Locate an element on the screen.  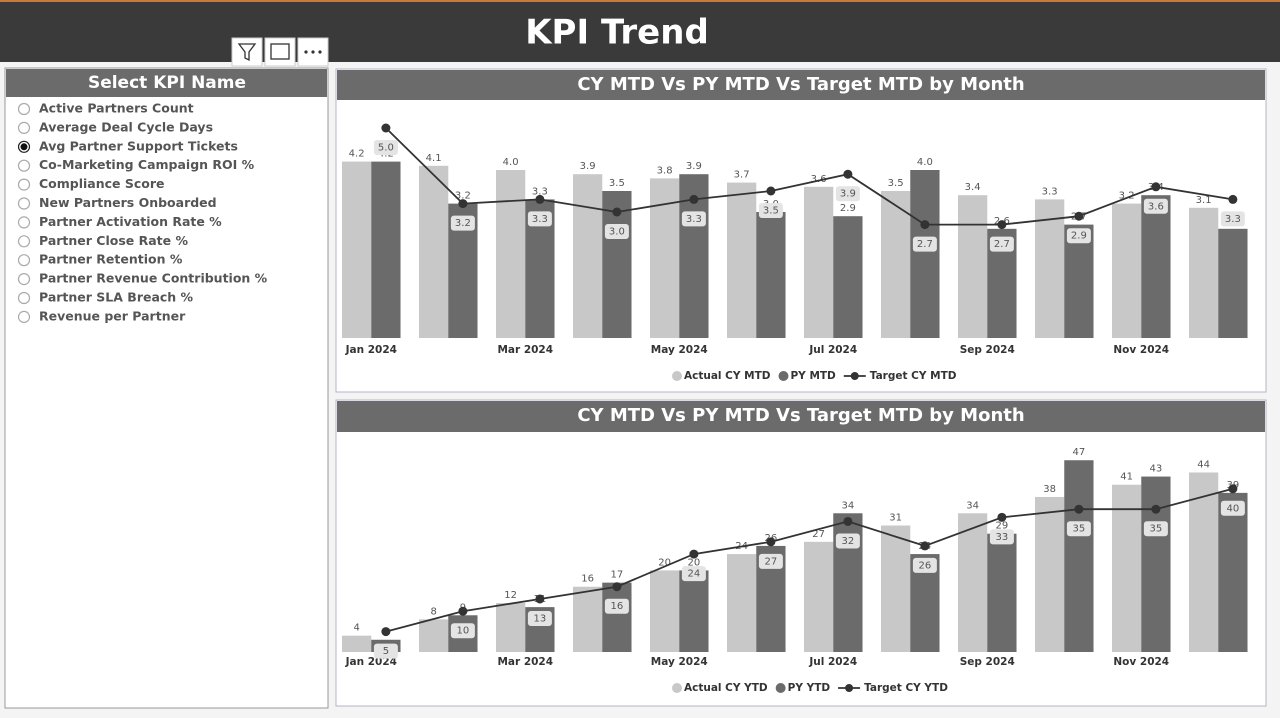
data-label: 29 is located at coordinates (1002, 526).